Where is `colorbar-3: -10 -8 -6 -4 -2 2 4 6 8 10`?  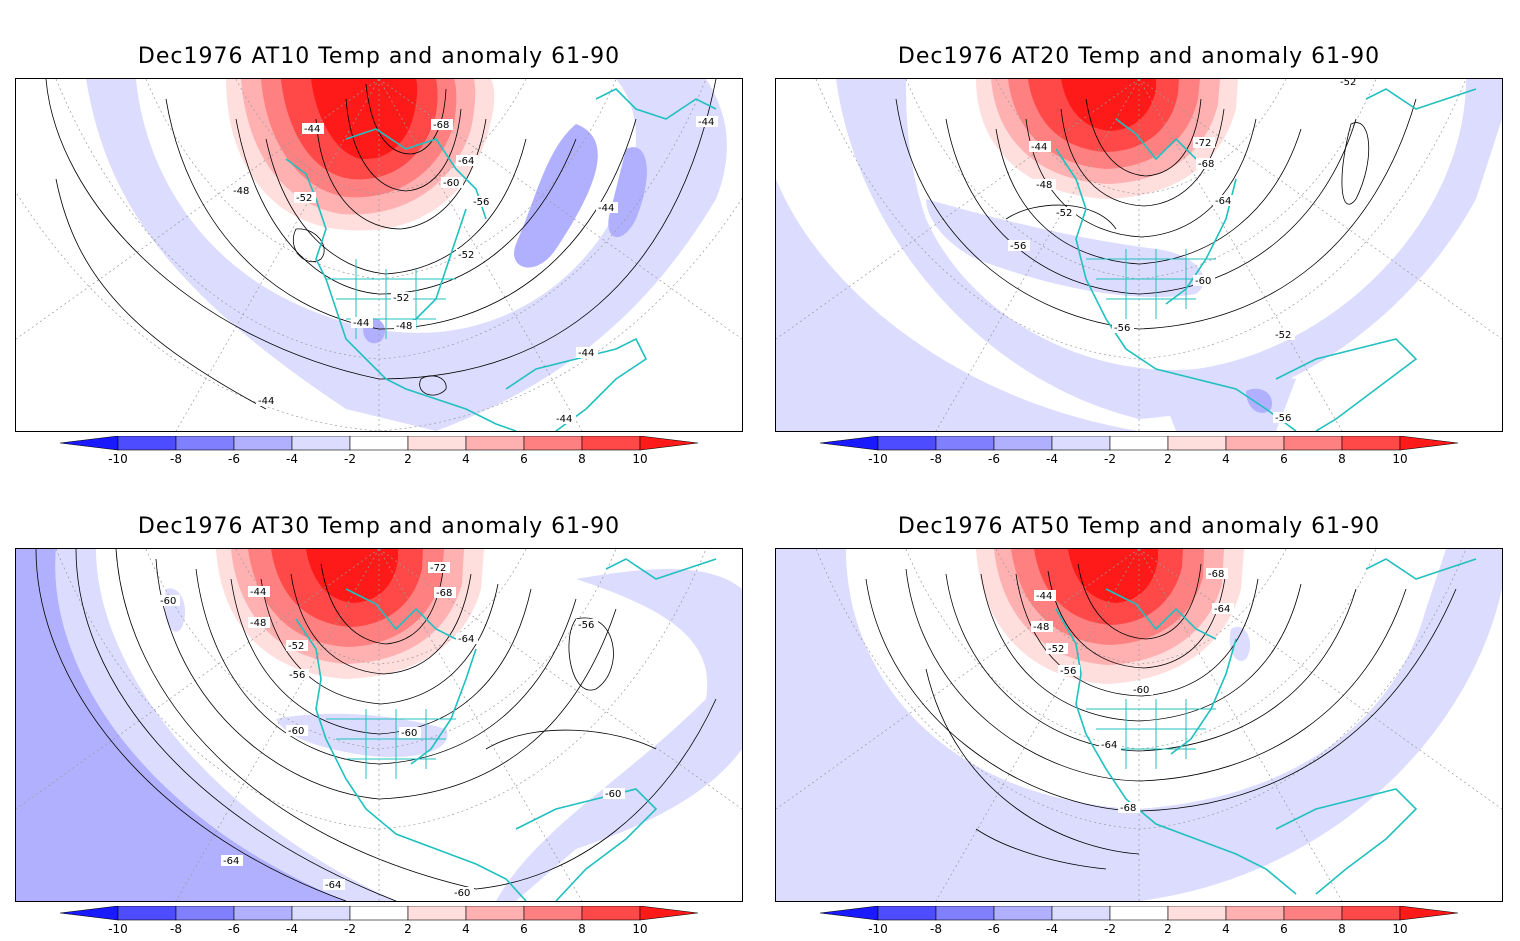
colorbar-3: -10 -8 -6 -4 -2 2 4 6 8 10 is located at coordinates (384, 923).